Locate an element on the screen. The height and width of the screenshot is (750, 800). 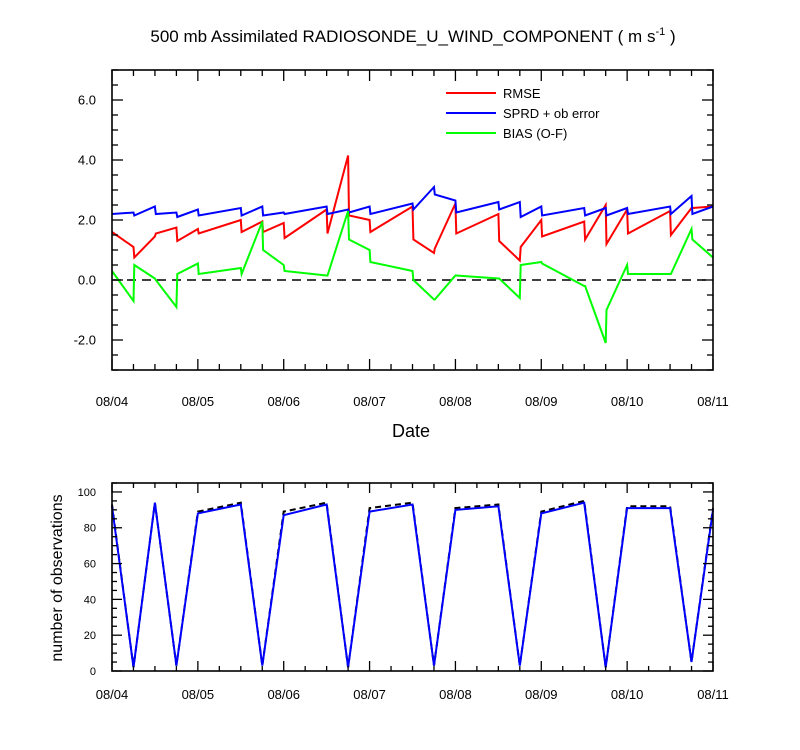
x-axis-label: Date is located at coordinates (411, 431).